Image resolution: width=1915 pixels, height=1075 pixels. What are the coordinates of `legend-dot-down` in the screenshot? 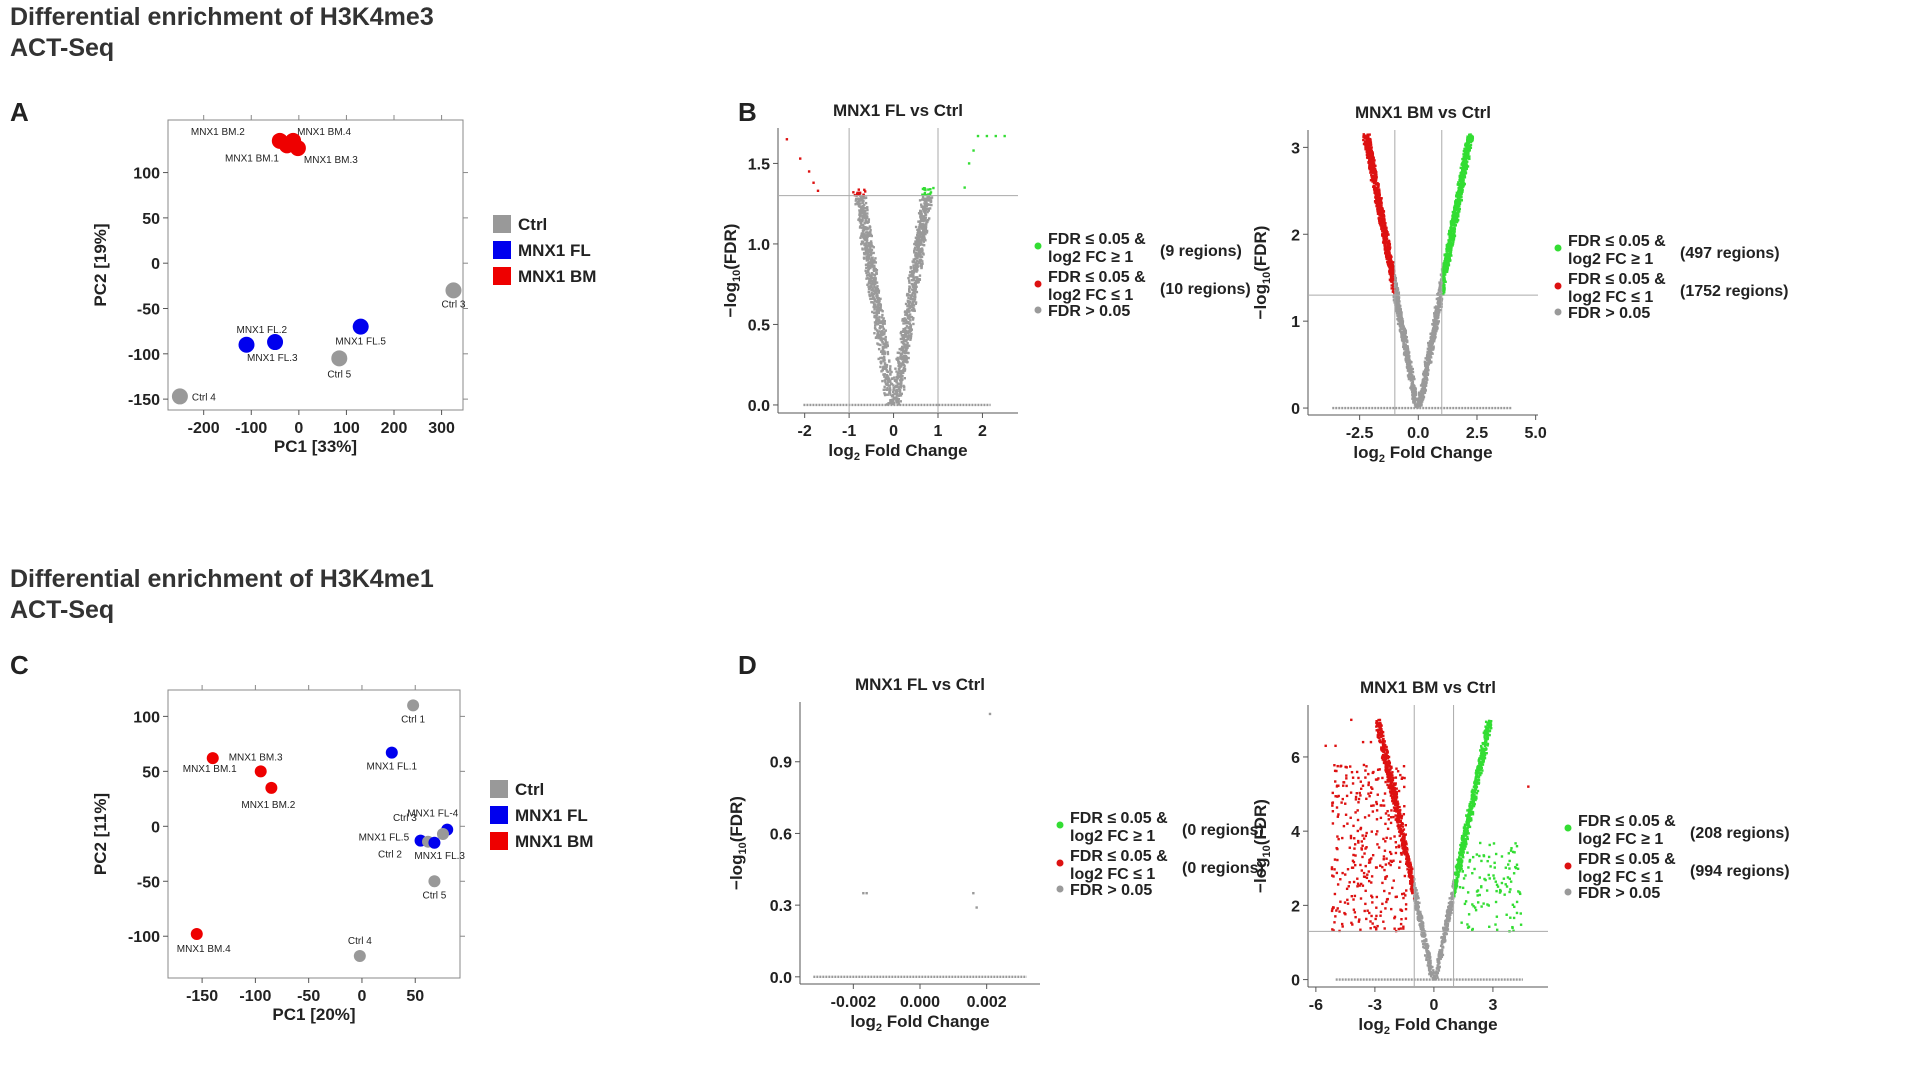 It's located at (1060, 863).